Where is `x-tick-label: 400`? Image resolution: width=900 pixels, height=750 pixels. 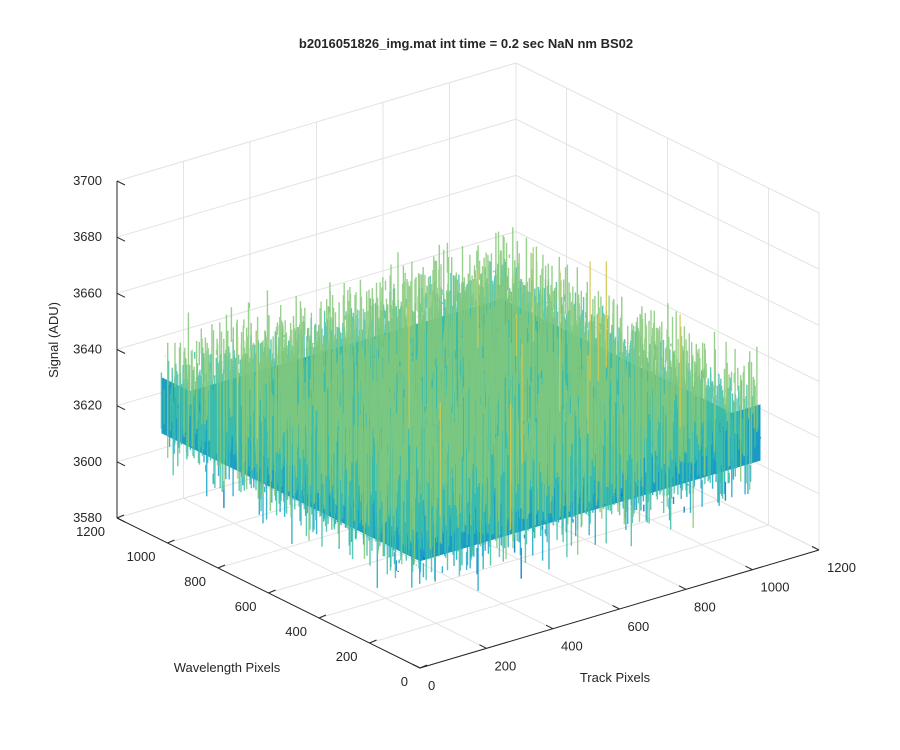
x-tick-label: 400 is located at coordinates (572, 646).